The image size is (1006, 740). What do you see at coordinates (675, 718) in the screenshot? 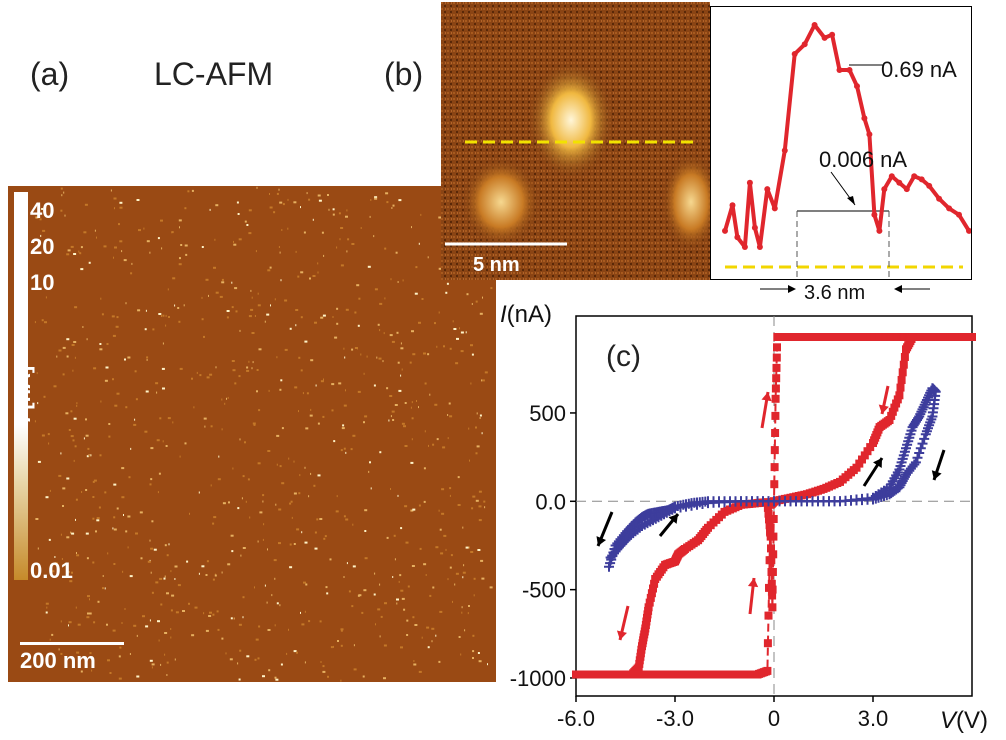
I see `x-tick-label: -3.0` at bounding box center [675, 718].